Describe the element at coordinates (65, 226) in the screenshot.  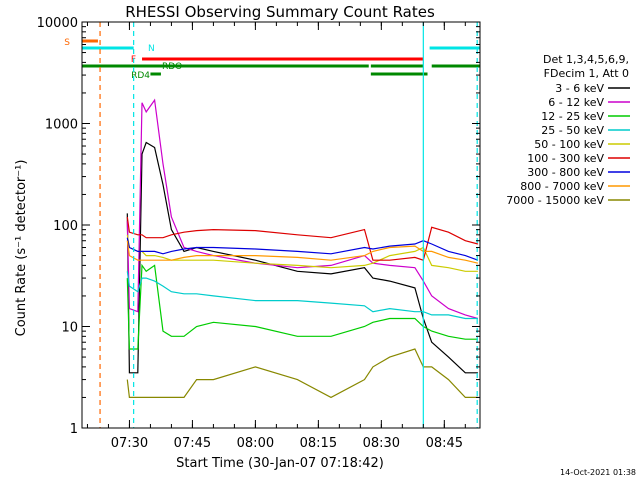
I see `y-tick-label: 100` at that location.